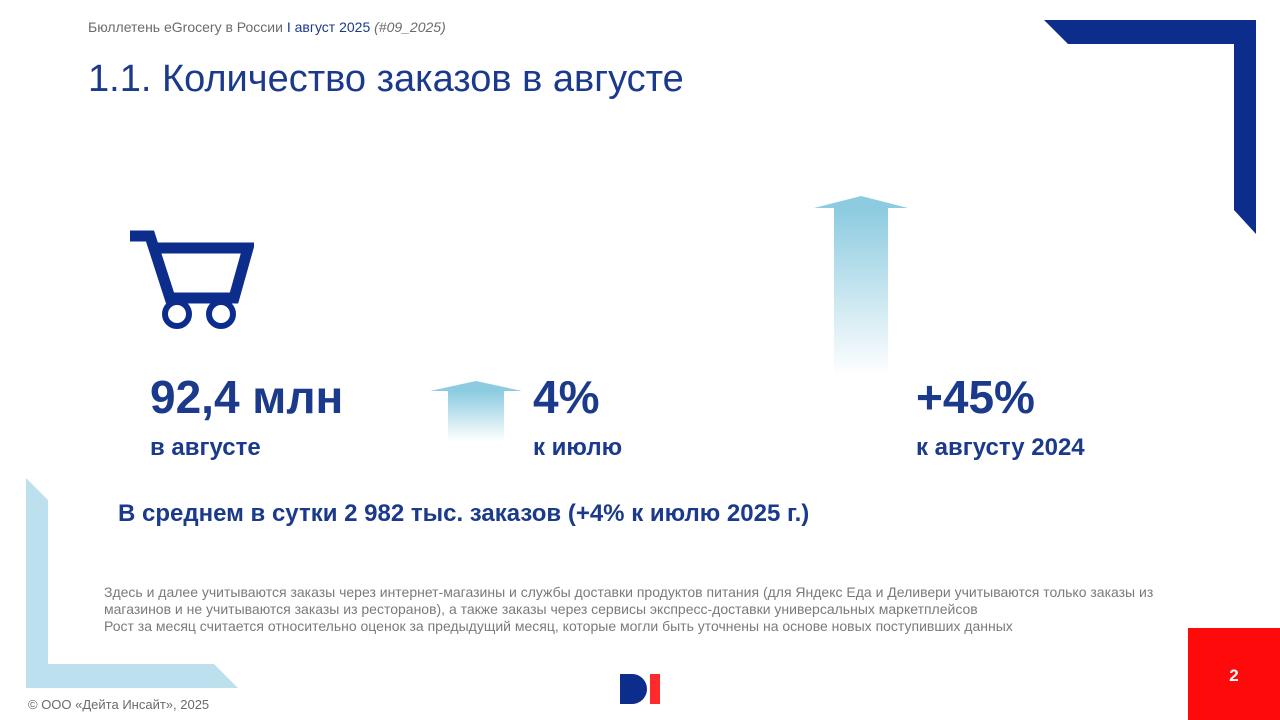 Image resolution: width=1280 pixels, height=720 pixels. Describe the element at coordinates (386, 79) in the screenshot. I see `page-title: 1.1. Количество заказов в августе` at that location.